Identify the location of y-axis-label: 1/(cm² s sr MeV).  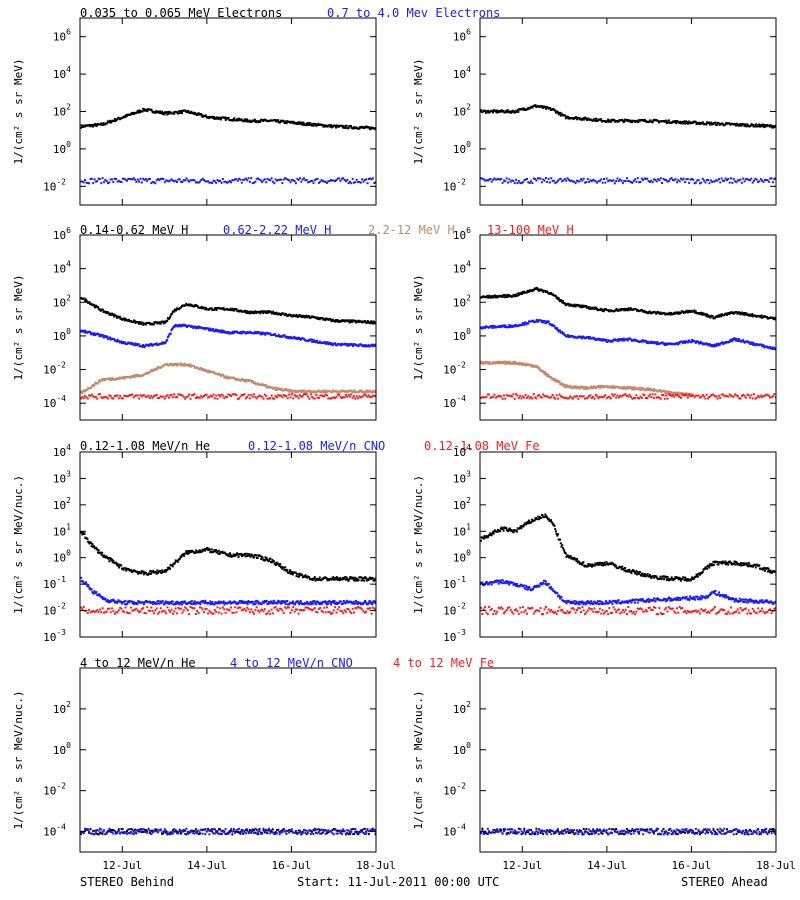
(418, 328).